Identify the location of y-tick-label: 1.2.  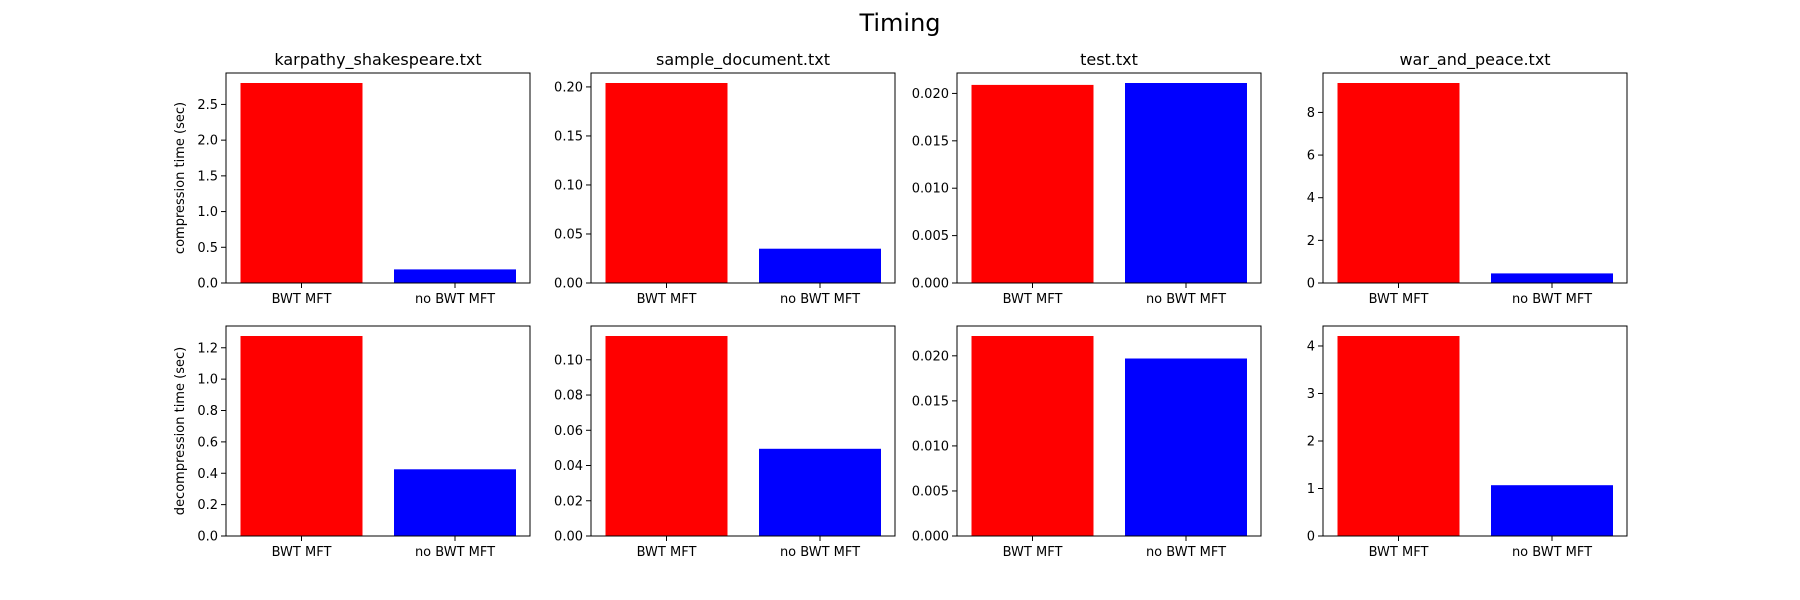
(207, 348).